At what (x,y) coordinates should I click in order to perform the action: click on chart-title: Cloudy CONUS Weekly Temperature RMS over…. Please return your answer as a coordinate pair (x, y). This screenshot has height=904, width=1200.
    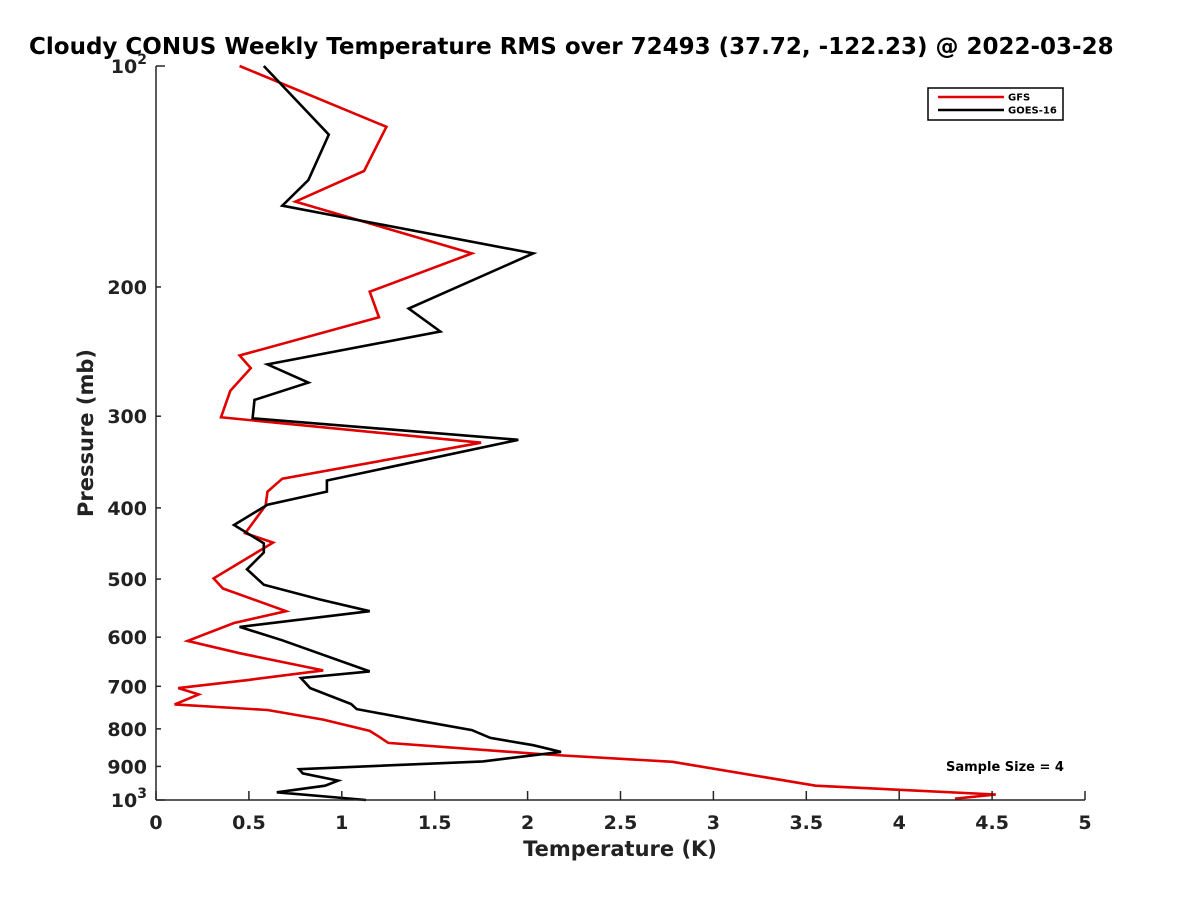
    Looking at the image, I should click on (571, 47).